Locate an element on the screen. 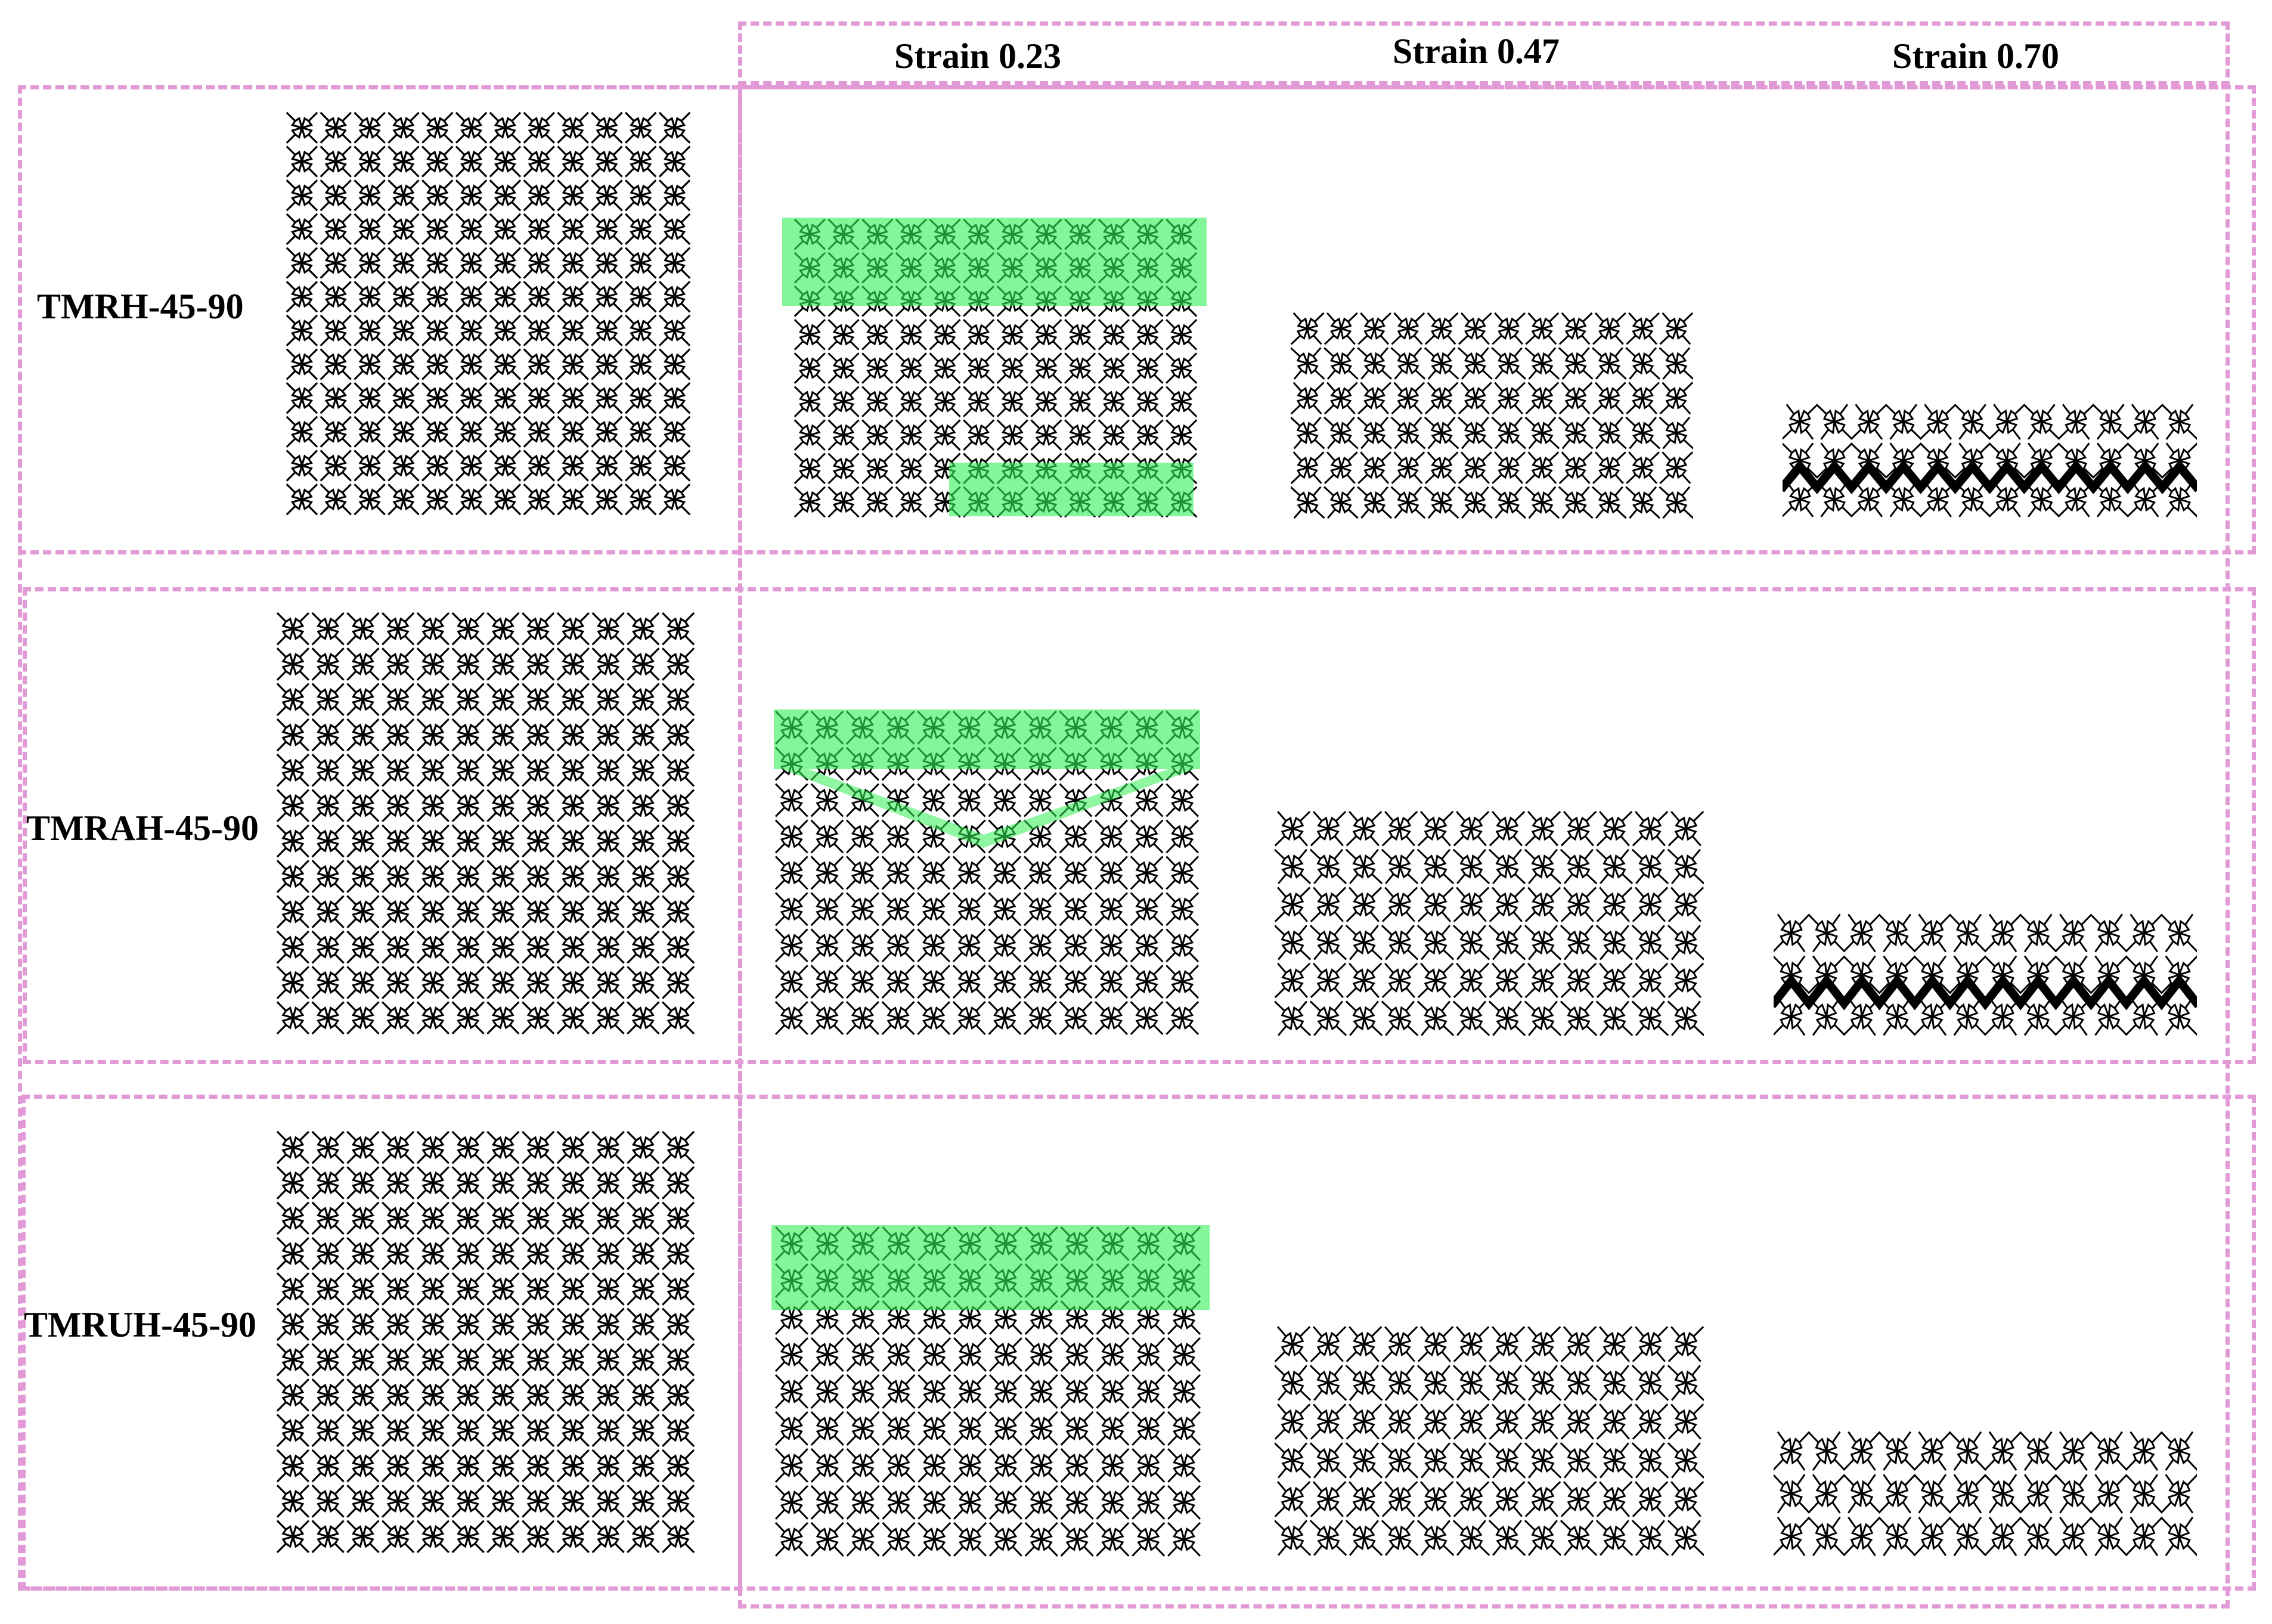 This screenshot has width=2272, height=1624. row-label-tmruh: TMRUH-45-90 is located at coordinates (140, 1324).